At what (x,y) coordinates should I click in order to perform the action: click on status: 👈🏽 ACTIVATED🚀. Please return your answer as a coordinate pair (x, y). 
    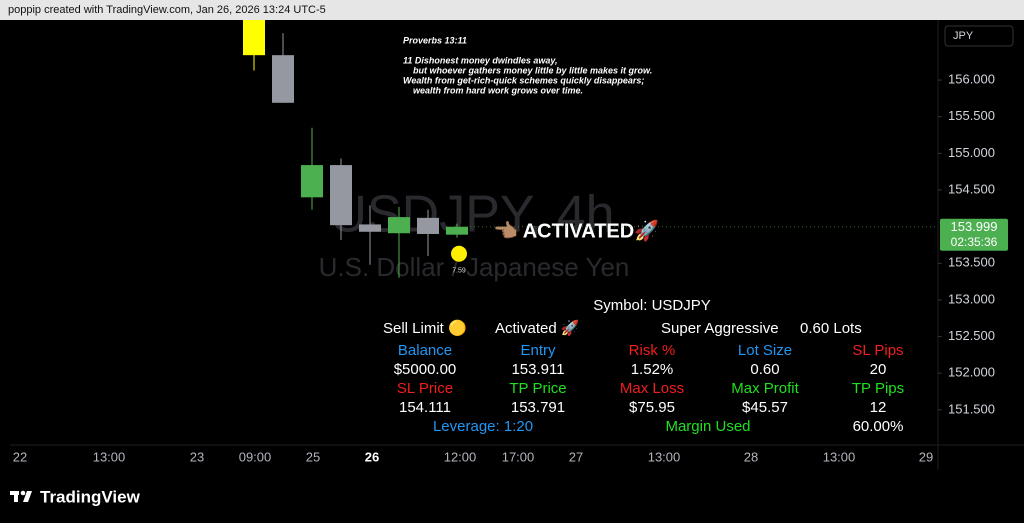
    Looking at the image, I should click on (576, 230).